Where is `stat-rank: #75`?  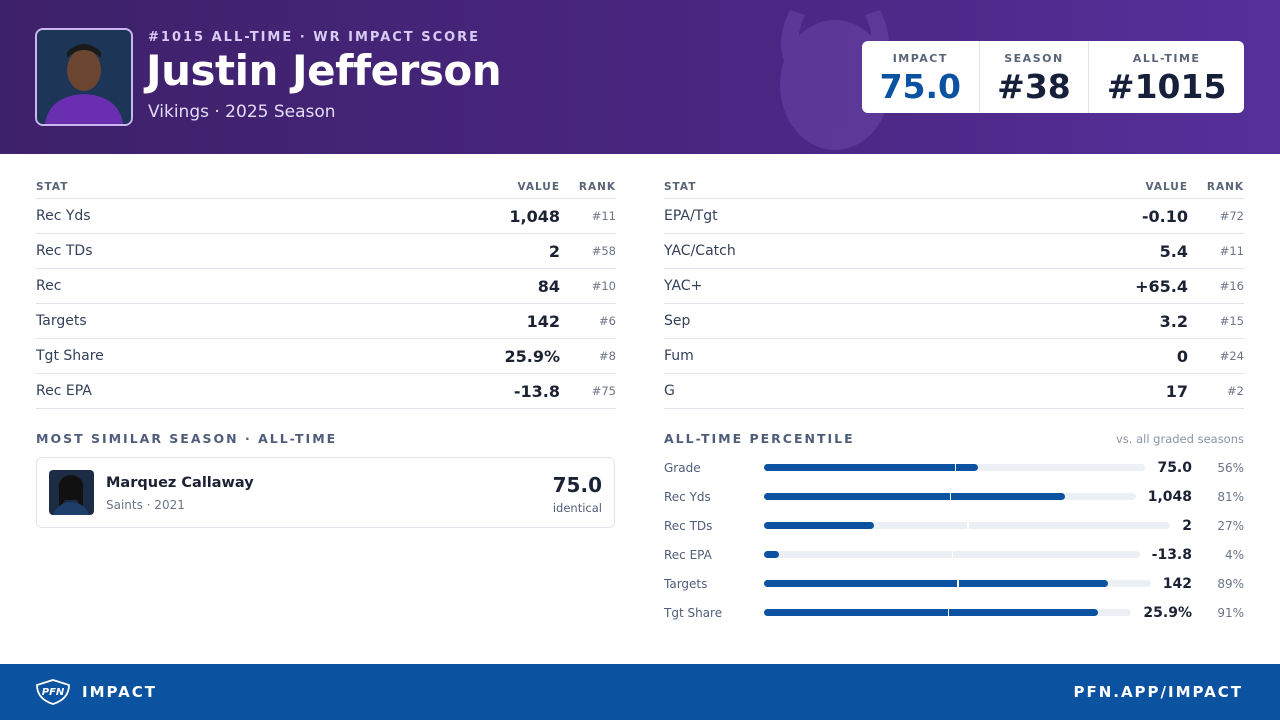 stat-rank: #75 is located at coordinates (603, 391).